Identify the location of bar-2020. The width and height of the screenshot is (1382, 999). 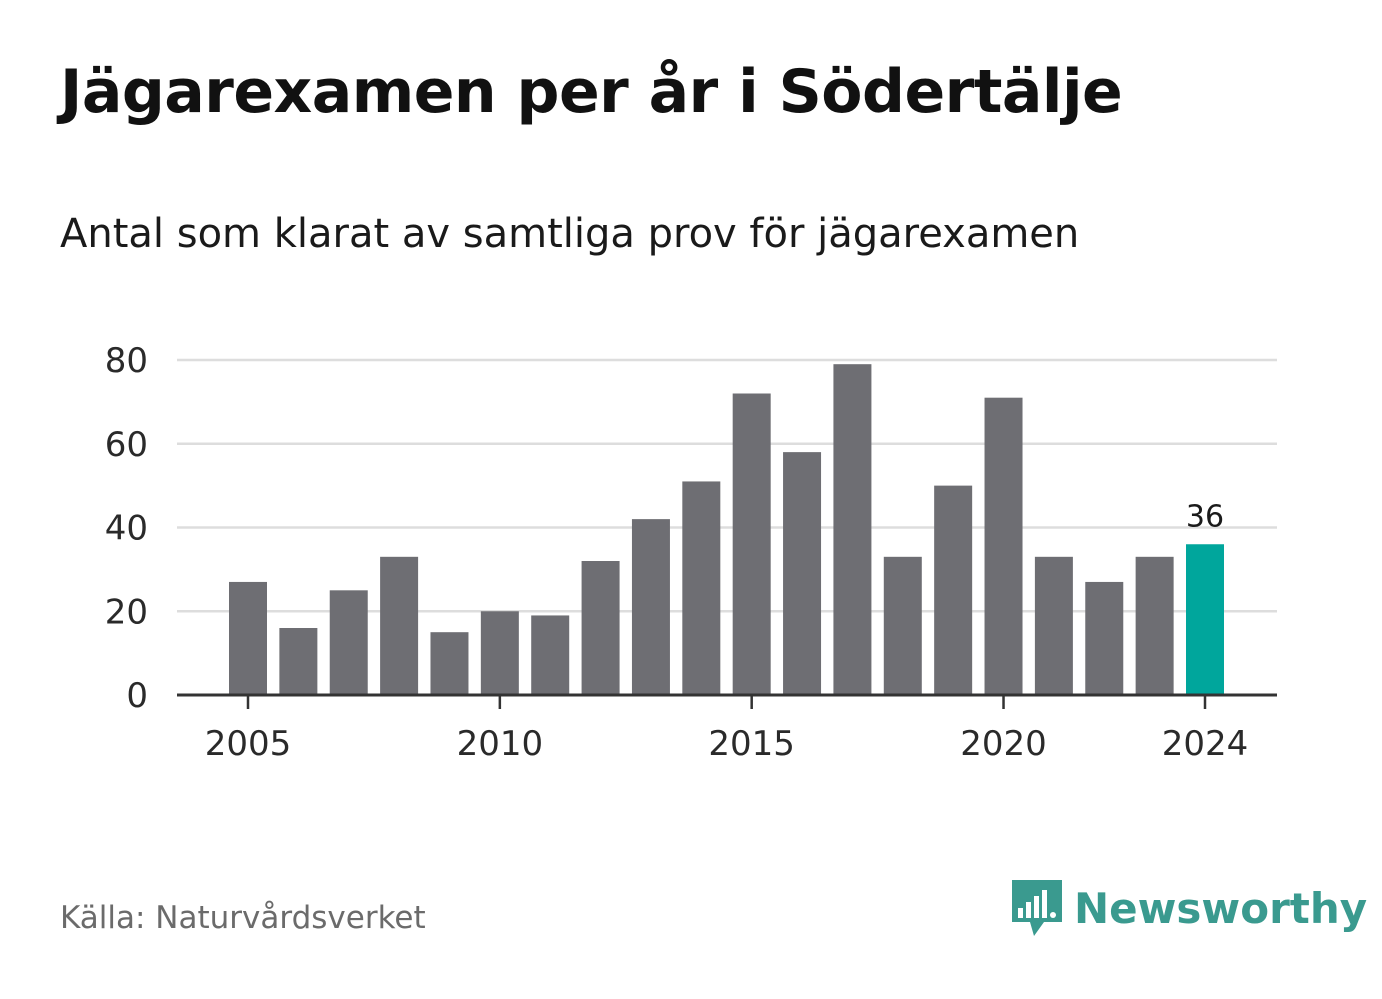
(1003, 546).